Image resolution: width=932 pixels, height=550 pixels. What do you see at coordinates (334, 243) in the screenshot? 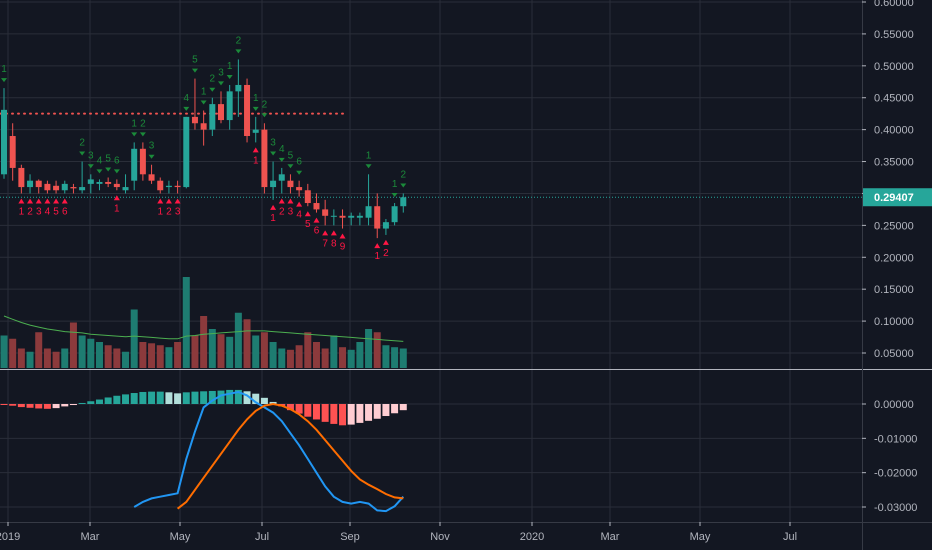
I see `td-buy-count-label: 8` at bounding box center [334, 243].